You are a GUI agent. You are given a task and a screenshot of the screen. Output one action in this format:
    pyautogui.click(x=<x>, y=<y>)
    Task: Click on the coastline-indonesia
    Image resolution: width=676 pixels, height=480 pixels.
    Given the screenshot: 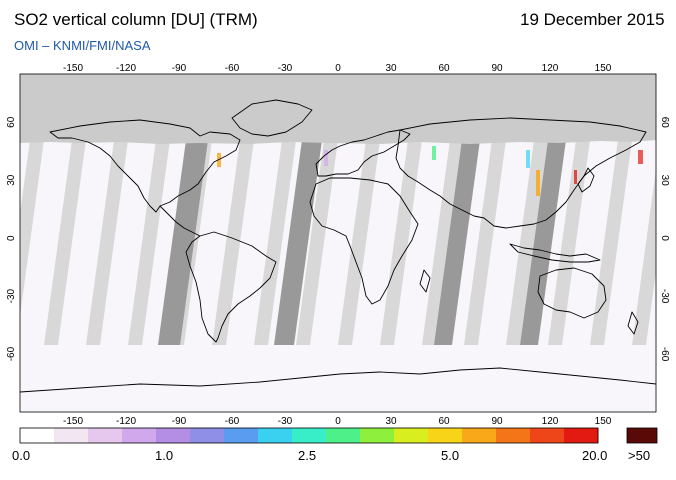 What is the action you would take?
    pyautogui.click(x=555, y=253)
    